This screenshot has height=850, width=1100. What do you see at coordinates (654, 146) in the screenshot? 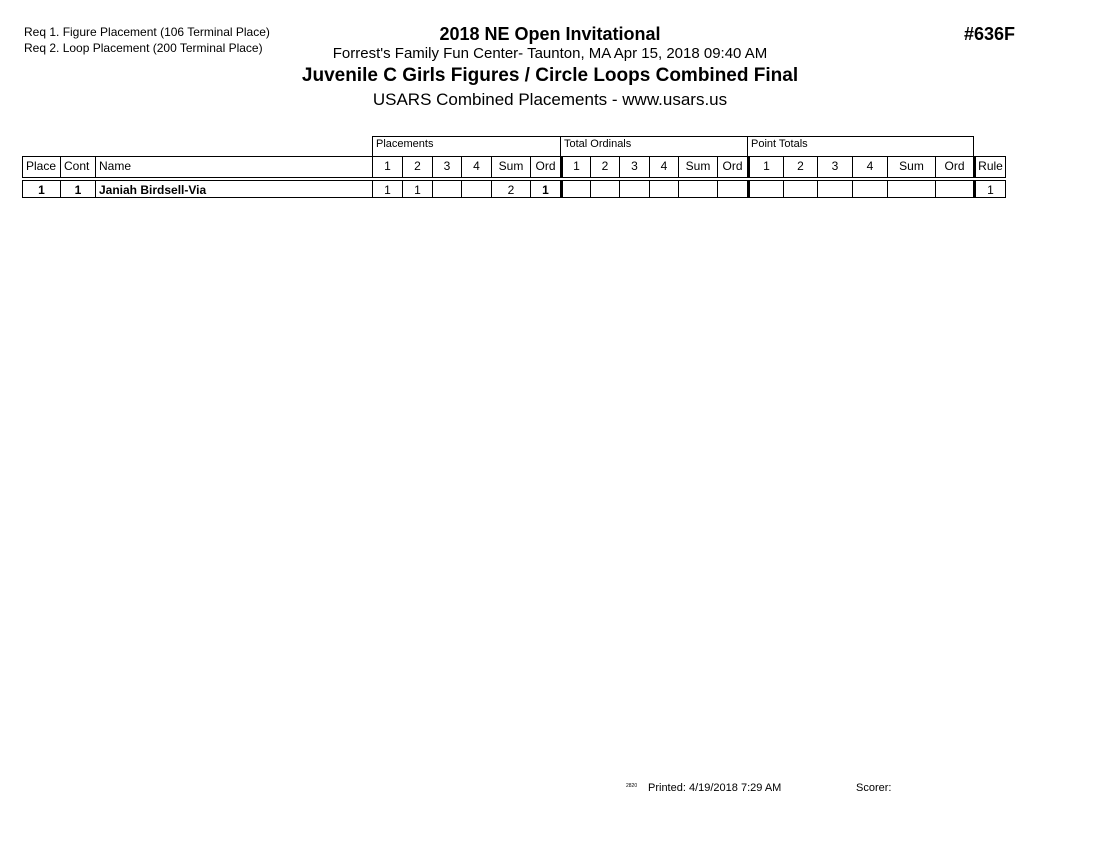
I see `group-header: Total Ordinals` at bounding box center [654, 146].